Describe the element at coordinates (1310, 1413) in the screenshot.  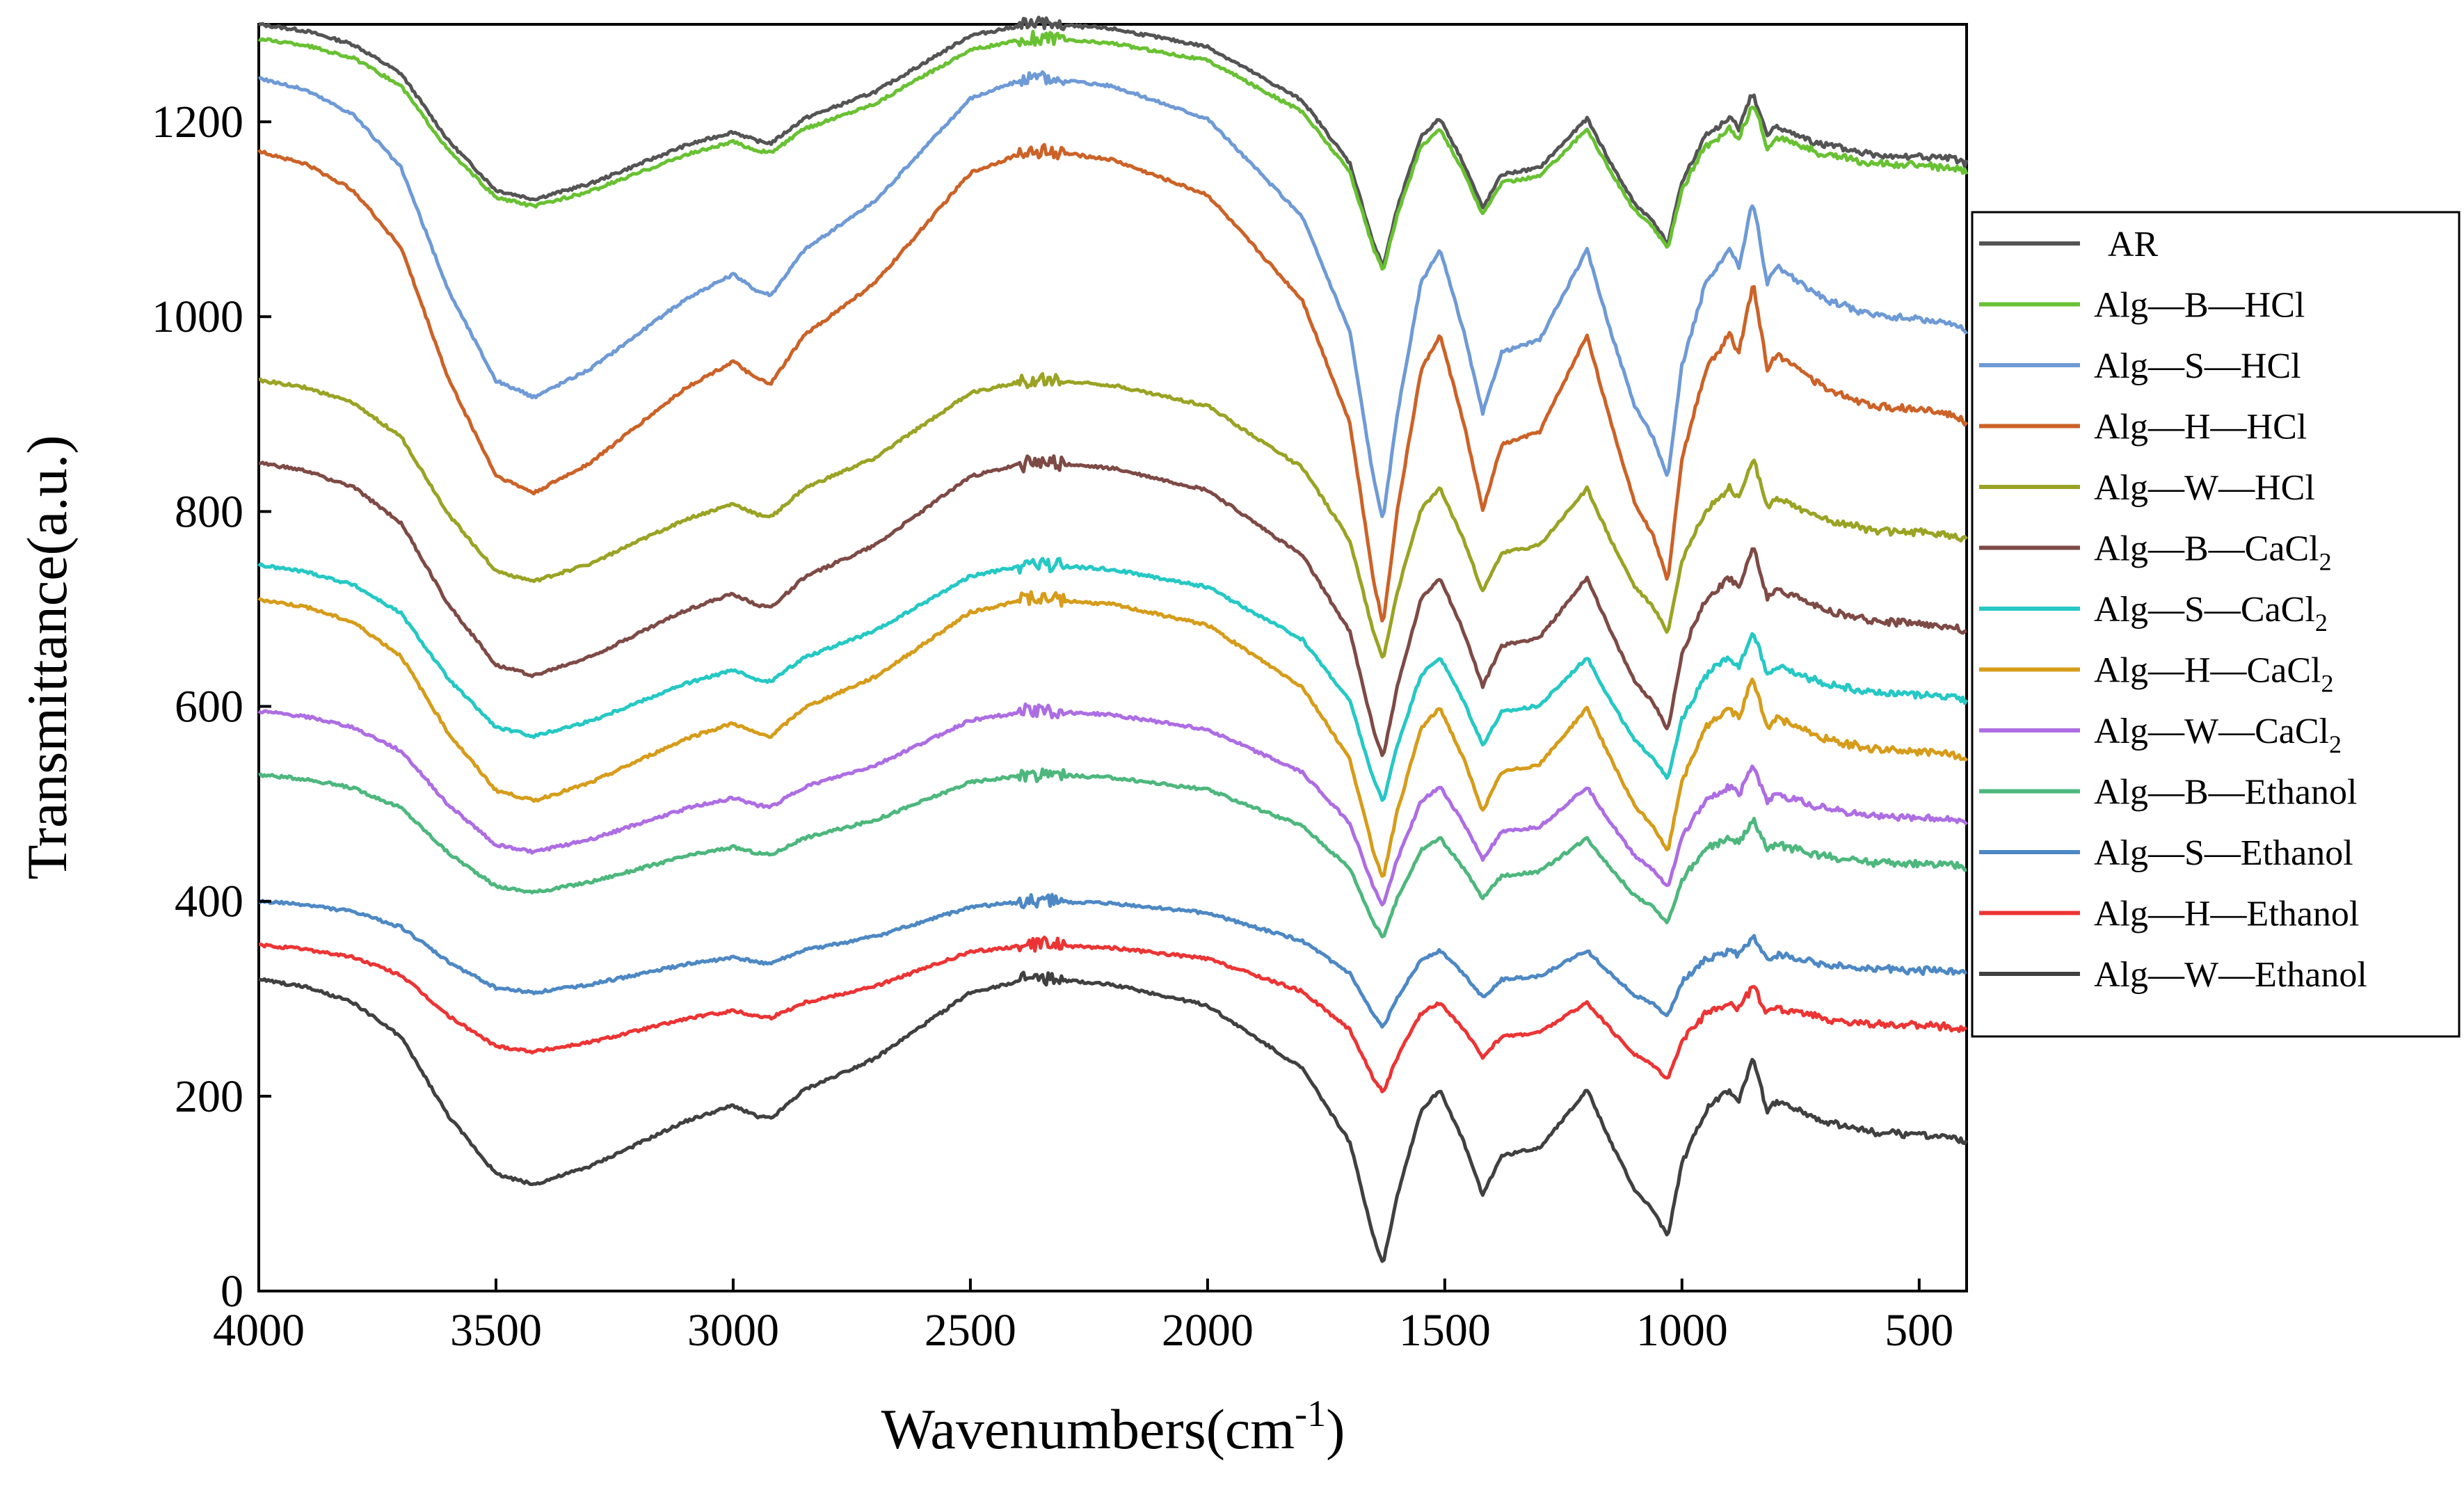
I see `x-axis-title-sup: -1` at that location.